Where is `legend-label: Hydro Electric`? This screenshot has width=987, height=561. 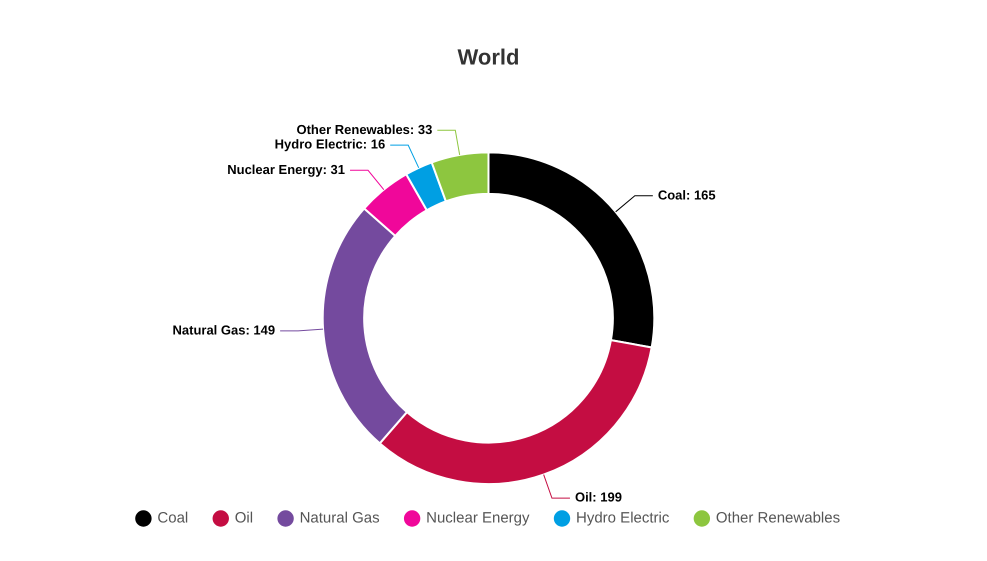
legend-label: Hydro Electric is located at coordinates (623, 518).